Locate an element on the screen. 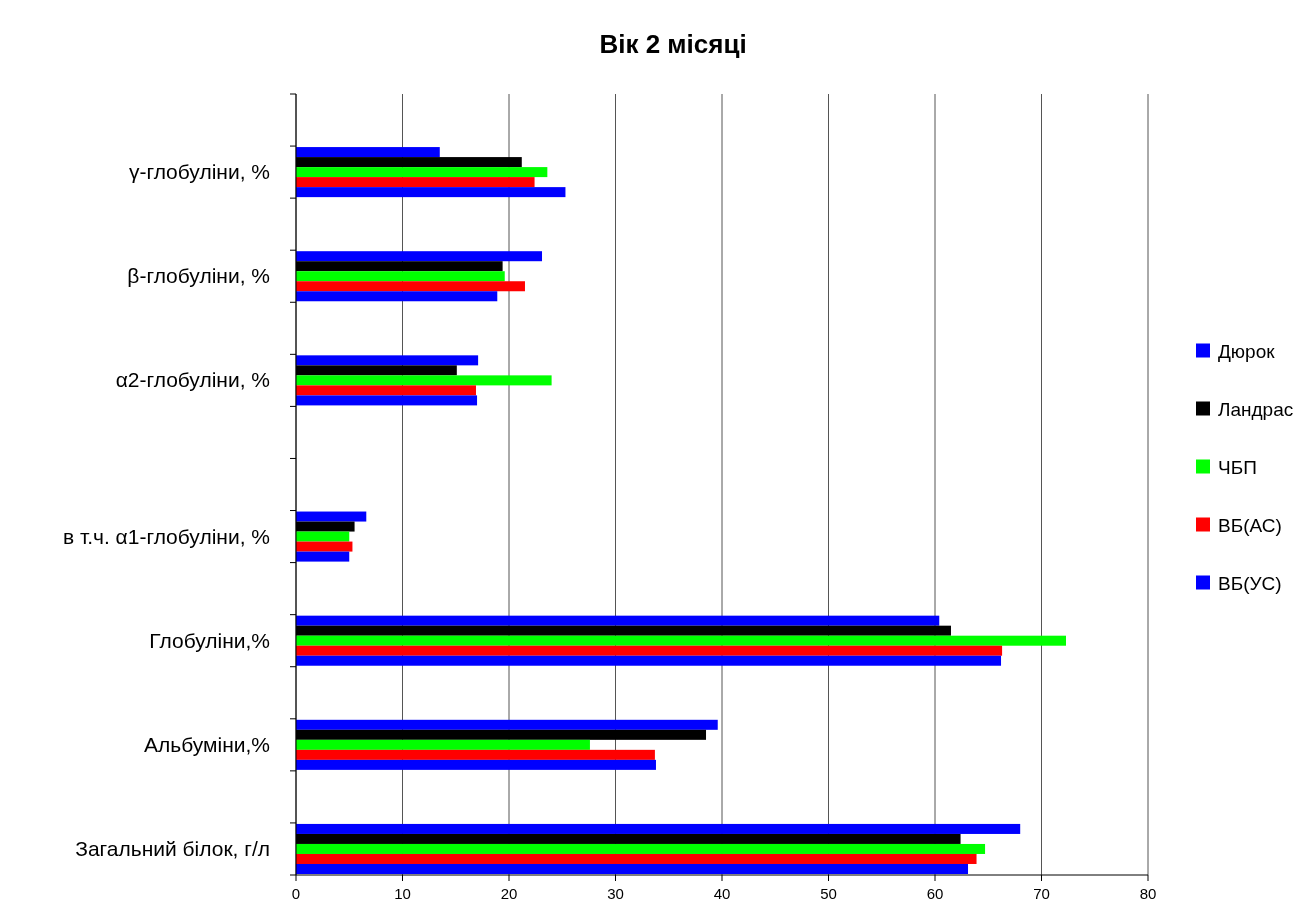 Image resolution: width=1310 pixels, height=908 pixels. y-tick-label: α2-глобуліни, % is located at coordinates (192, 380).